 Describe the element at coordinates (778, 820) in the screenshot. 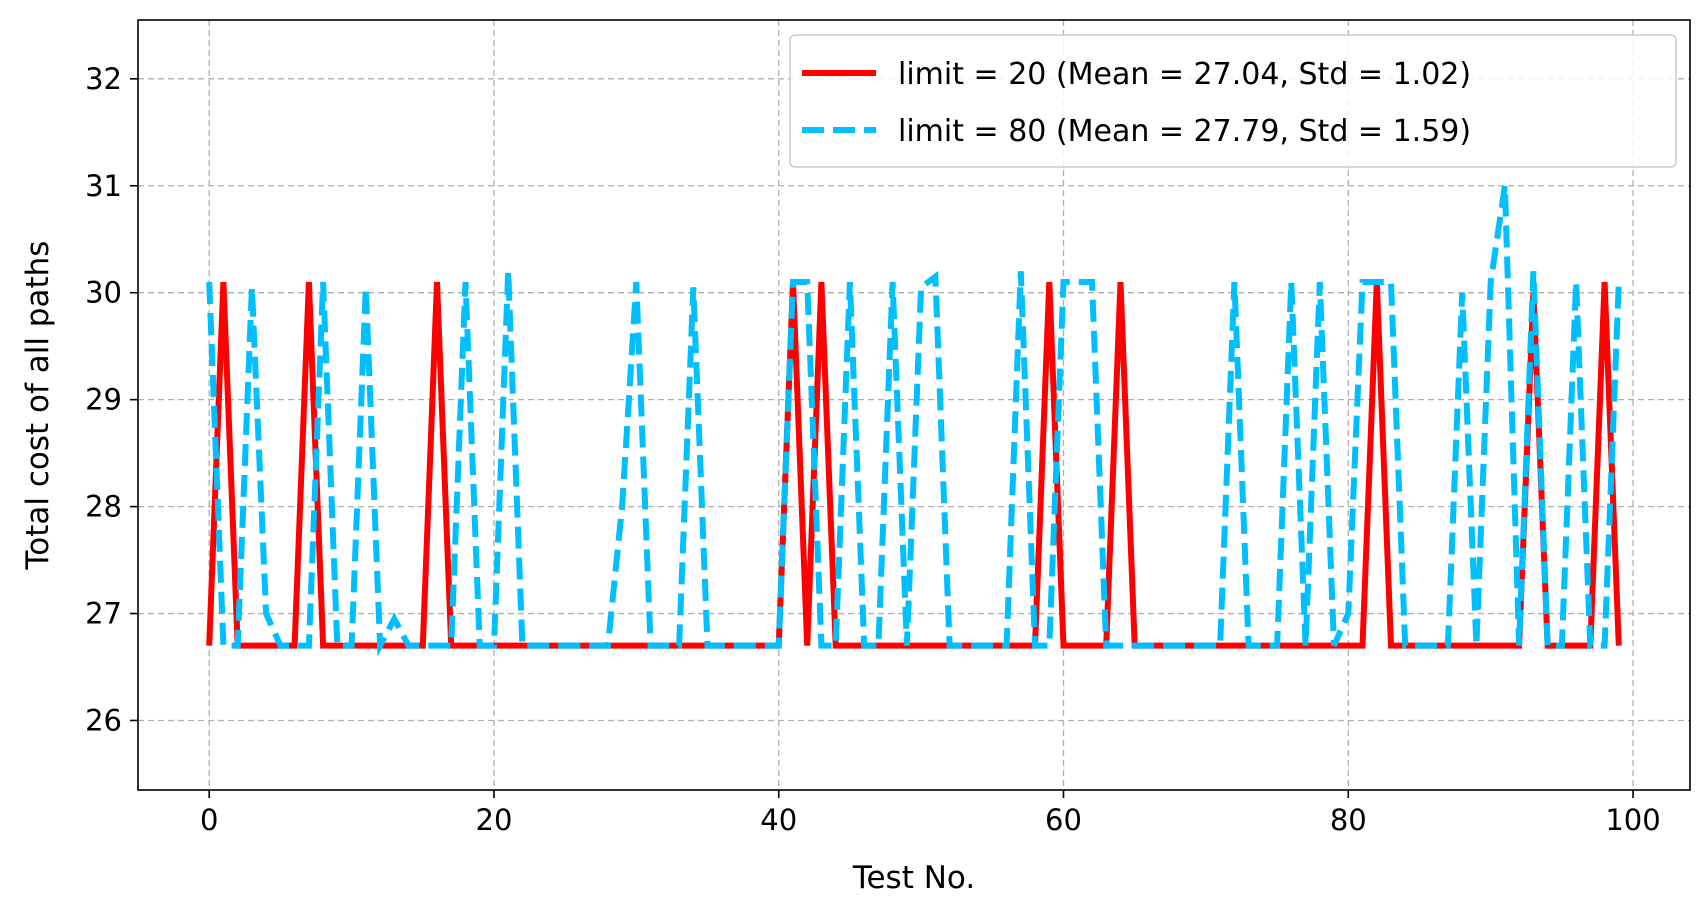

I see `x-tick-label: 40` at that location.